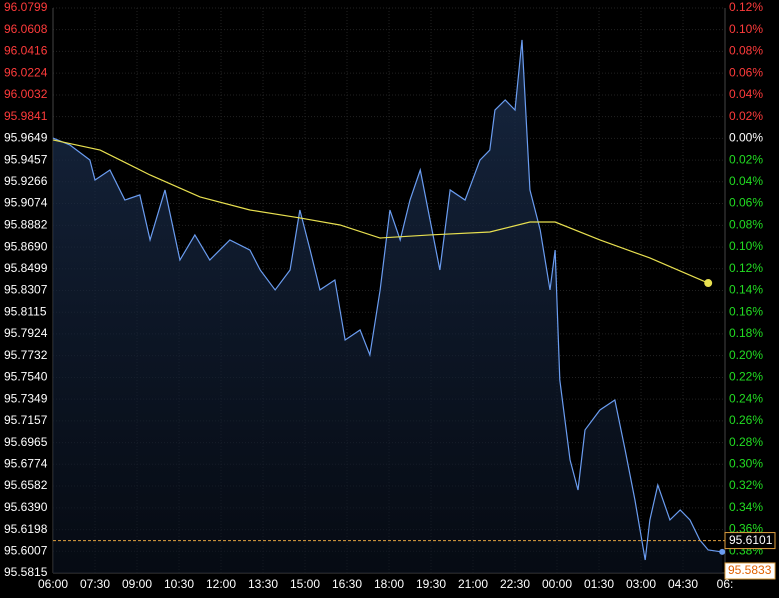 The width and height of the screenshot is (779, 598). Describe the element at coordinates (26, 420) in the screenshot. I see `y-tick-label: 95.7157` at that location.